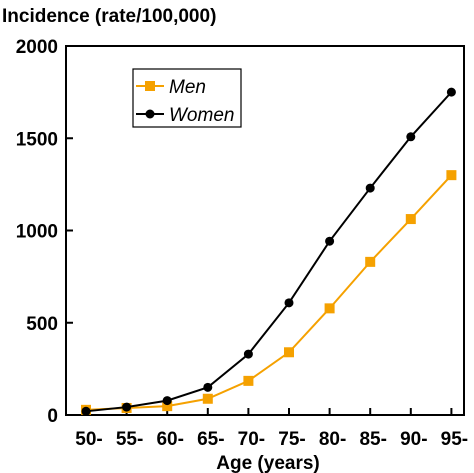 This screenshot has height=473, width=474. What do you see at coordinates (413, 439) in the screenshot?
I see `x-tick-label: 90-` at bounding box center [413, 439].